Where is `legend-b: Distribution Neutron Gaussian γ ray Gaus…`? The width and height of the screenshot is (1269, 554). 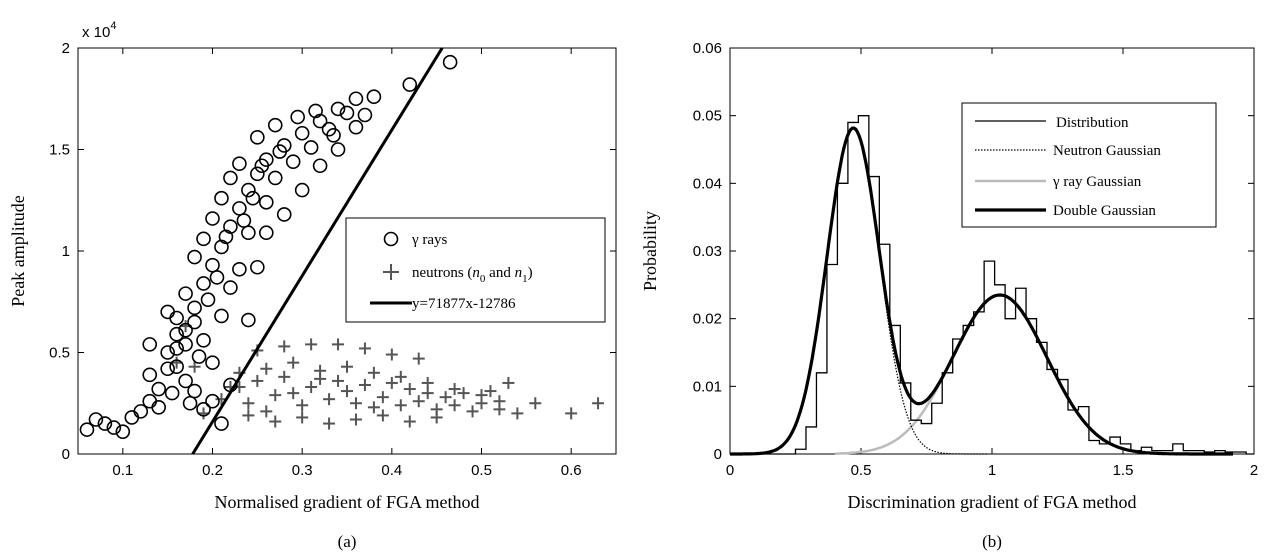 legend-b: Distribution Neutron Gaussian γ ray Gaus… is located at coordinates (1089, 165).